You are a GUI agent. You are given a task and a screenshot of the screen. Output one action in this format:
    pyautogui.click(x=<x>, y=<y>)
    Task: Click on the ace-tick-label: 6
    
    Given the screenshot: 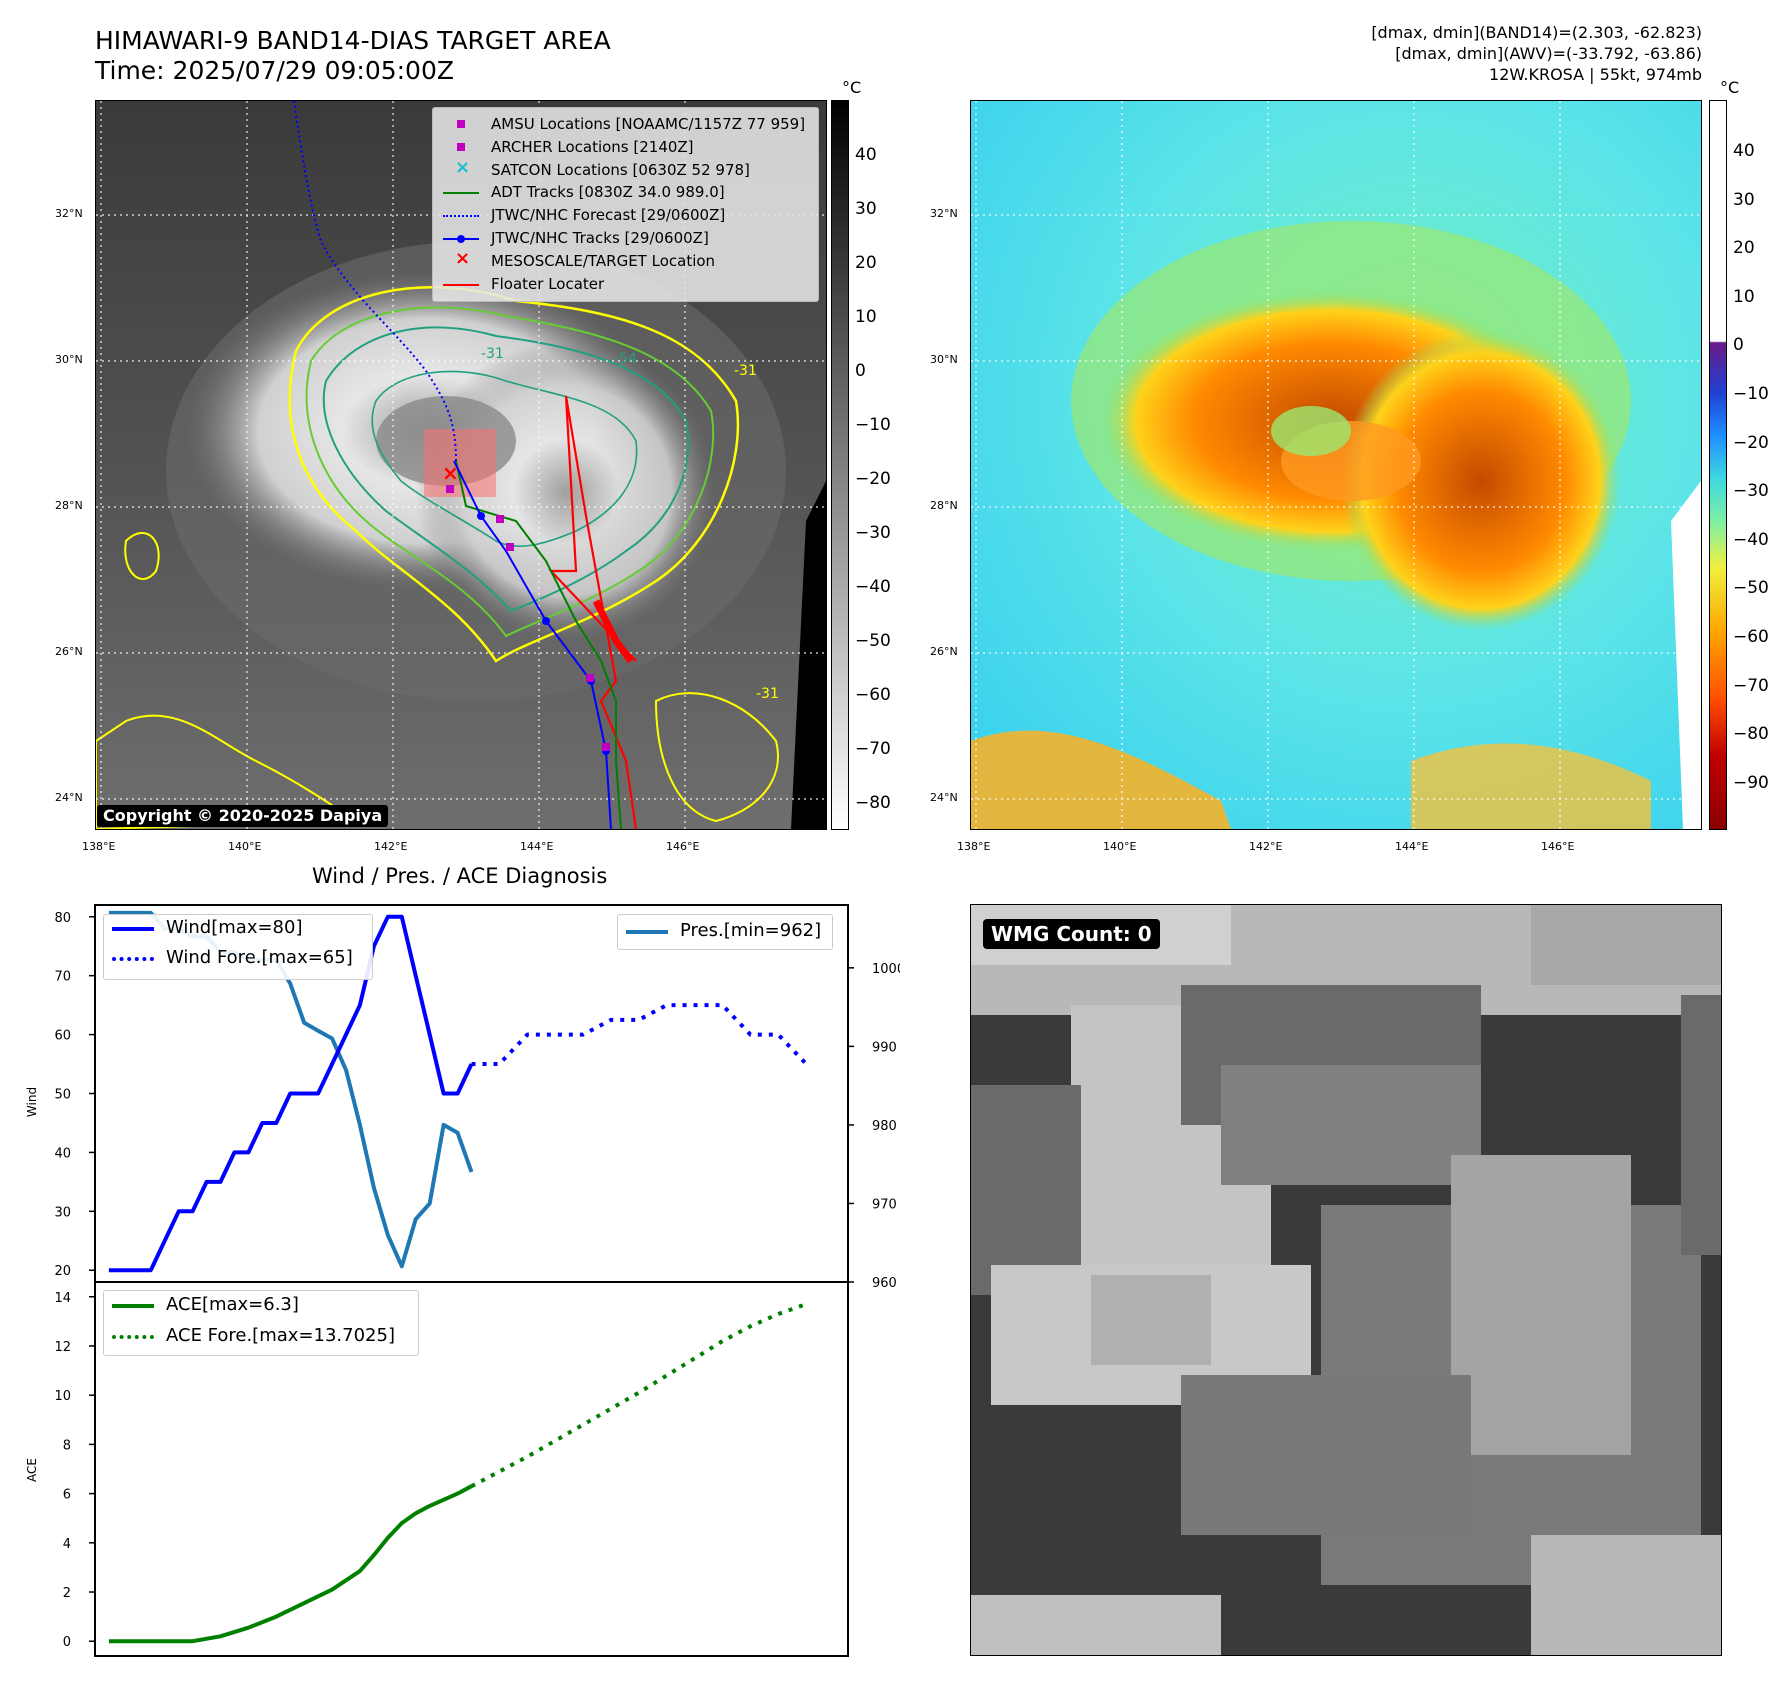 What is the action you would take?
    pyautogui.click(x=67, y=1495)
    